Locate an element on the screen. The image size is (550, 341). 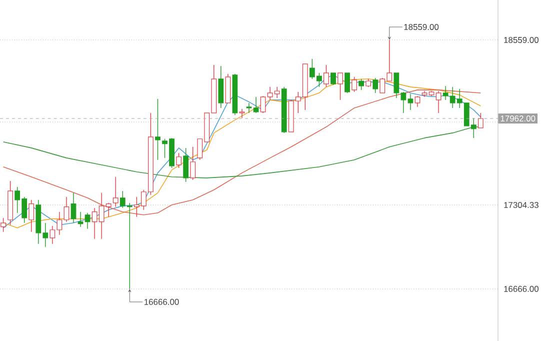
y-tick-label: 16666.00 is located at coordinates (521, 289).